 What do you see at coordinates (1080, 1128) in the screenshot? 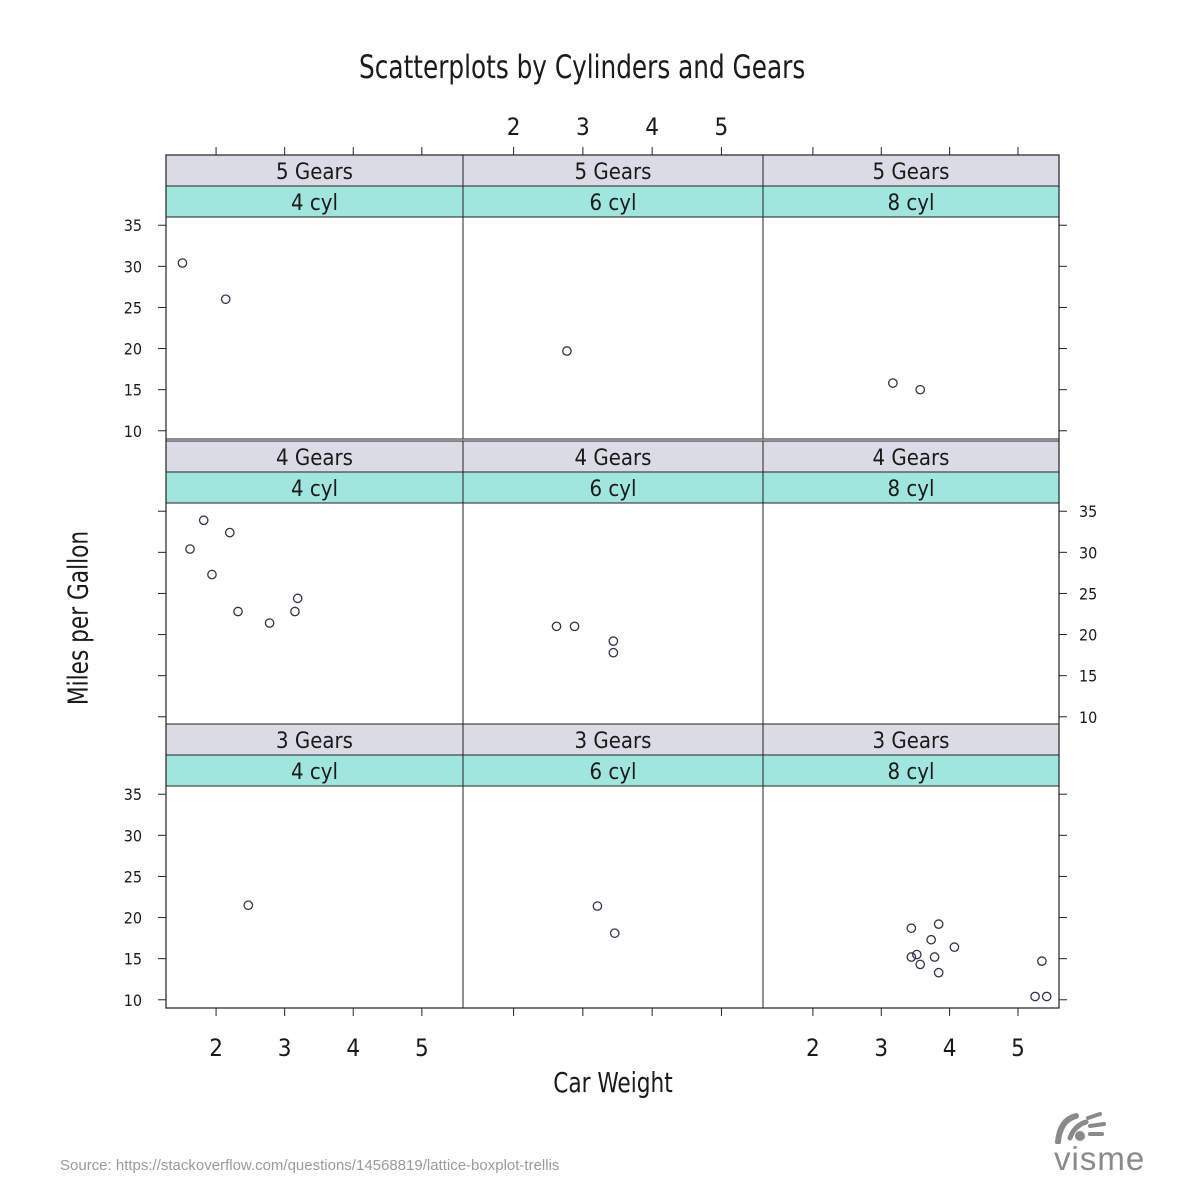
I see `visme-logo-icon` at bounding box center [1080, 1128].